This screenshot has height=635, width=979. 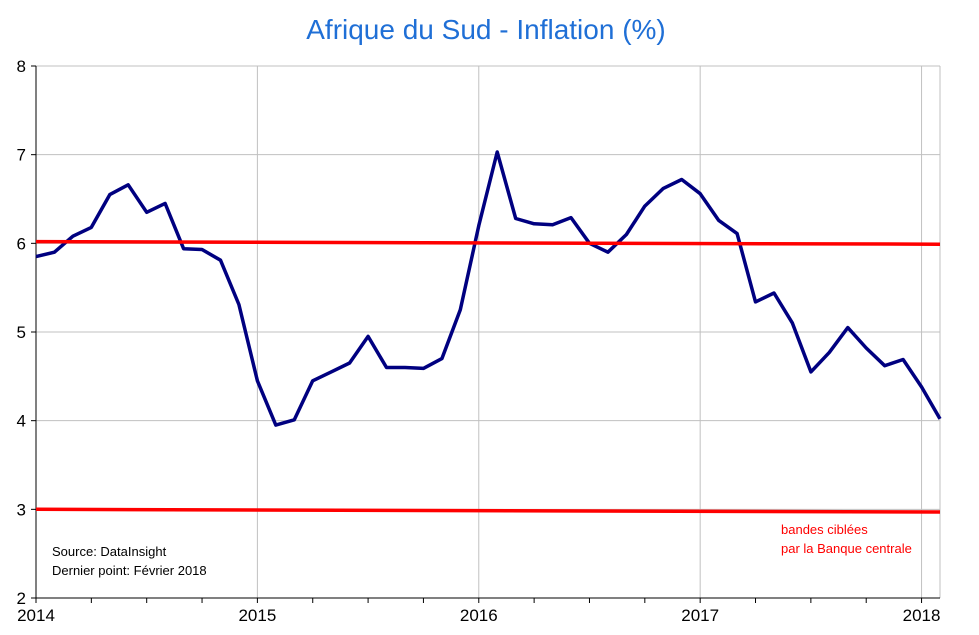 I want to click on y-tick-label: 6, so click(x=21, y=243).